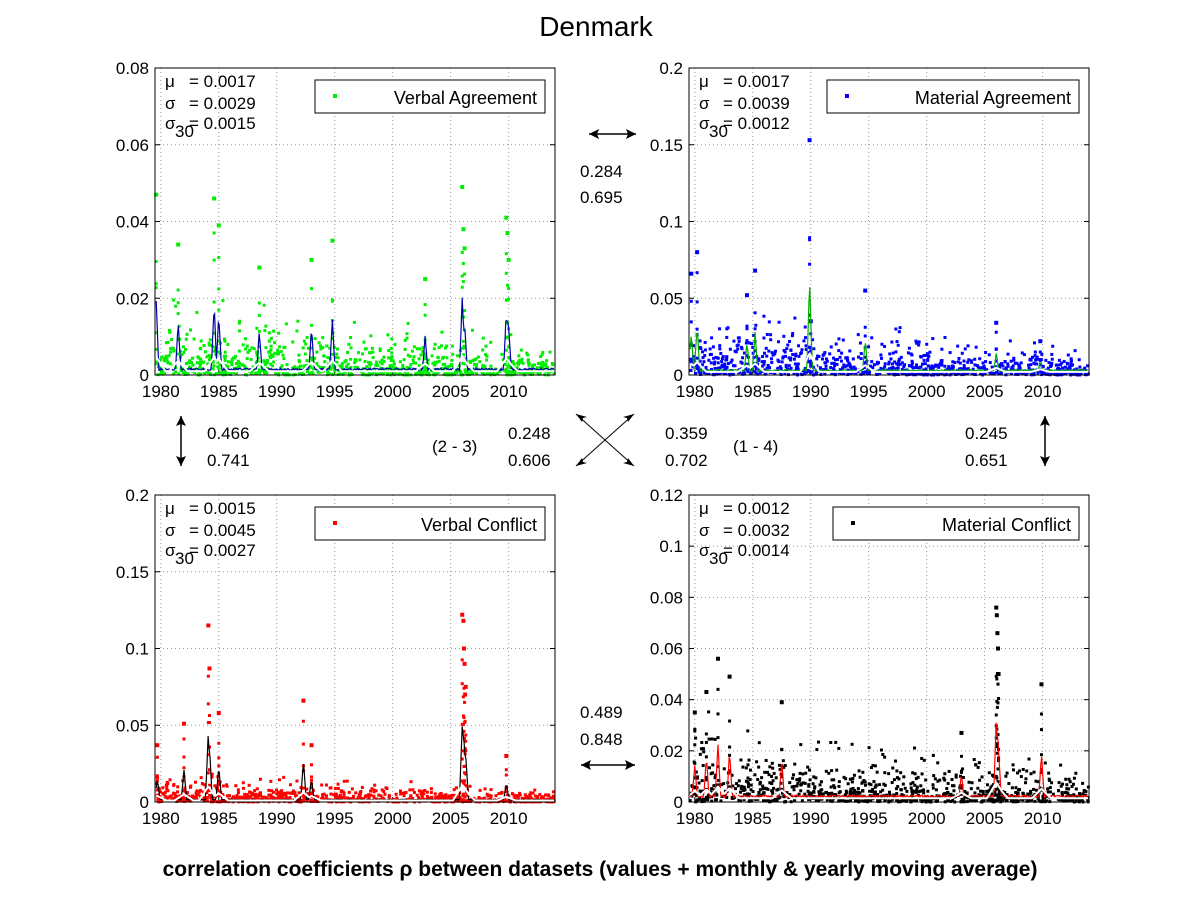 Image resolution: width=1201 pixels, height=901 pixels. What do you see at coordinates (228, 433) in the screenshot?
I see `corr-left-monthly: 0.466` at bounding box center [228, 433].